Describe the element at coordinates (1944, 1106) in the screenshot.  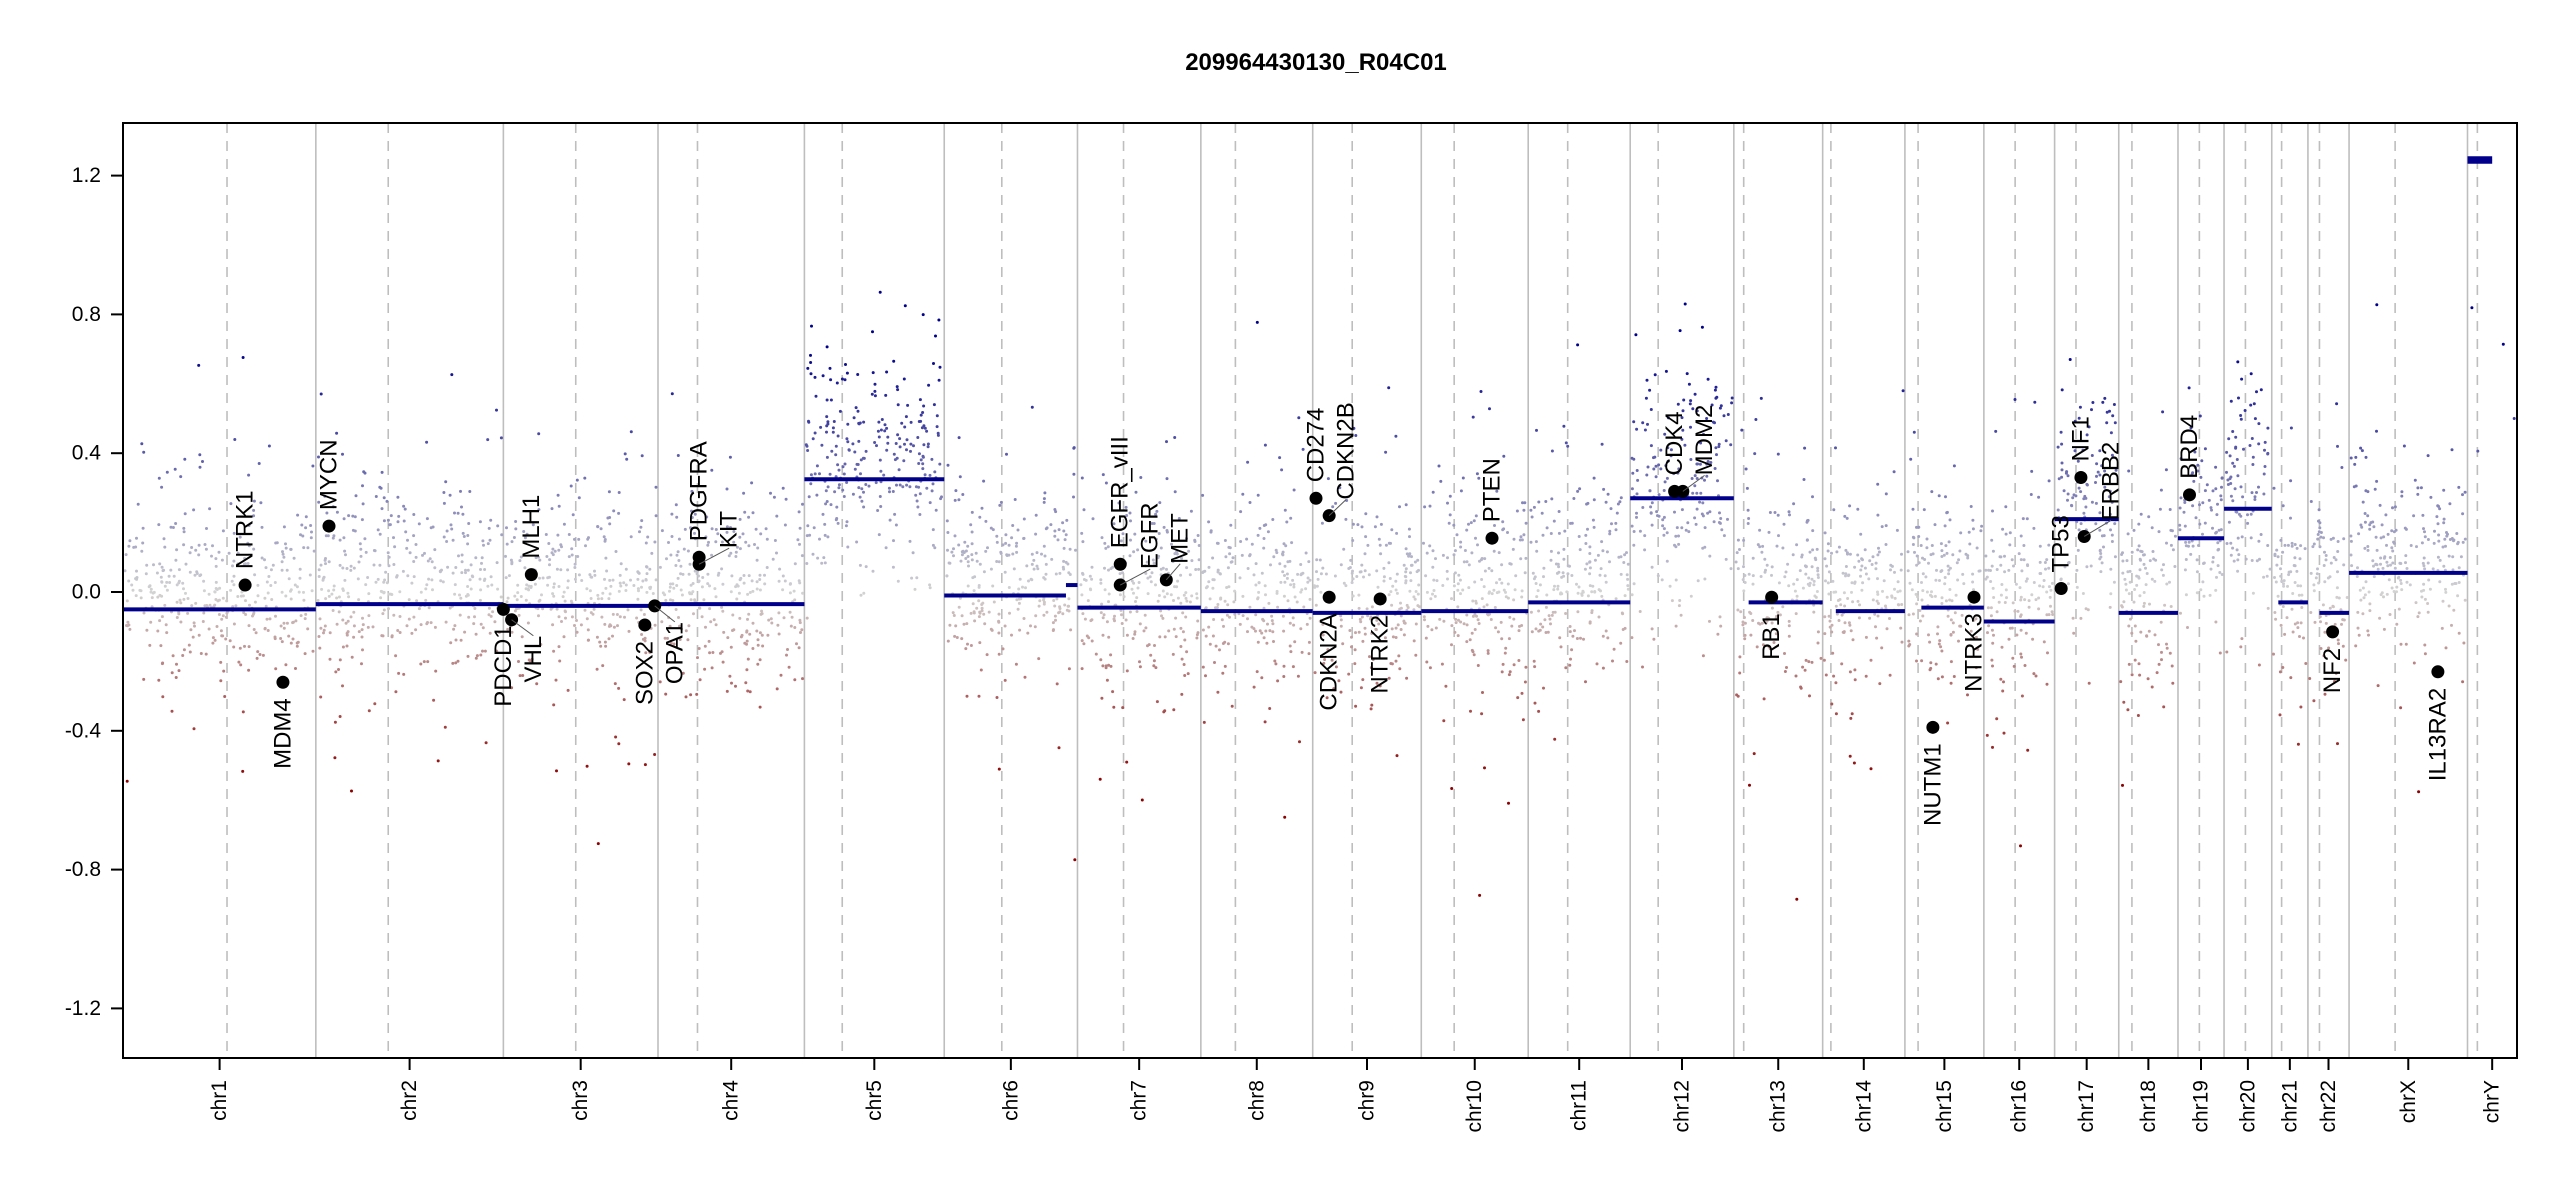
I see `x-tick-label-chr15: chr15` at that location.